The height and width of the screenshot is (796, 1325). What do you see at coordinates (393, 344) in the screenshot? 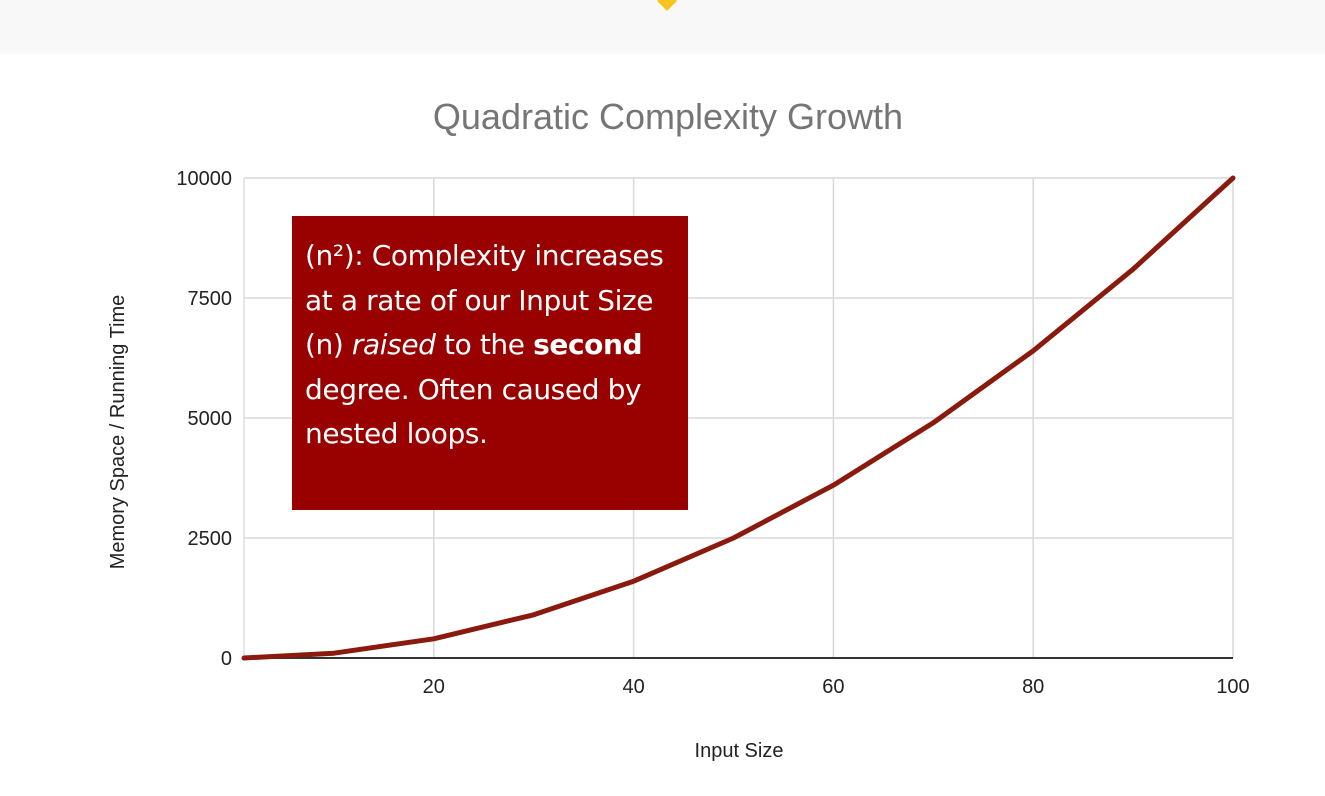
I see `annotation-italic: raised` at bounding box center [393, 344].